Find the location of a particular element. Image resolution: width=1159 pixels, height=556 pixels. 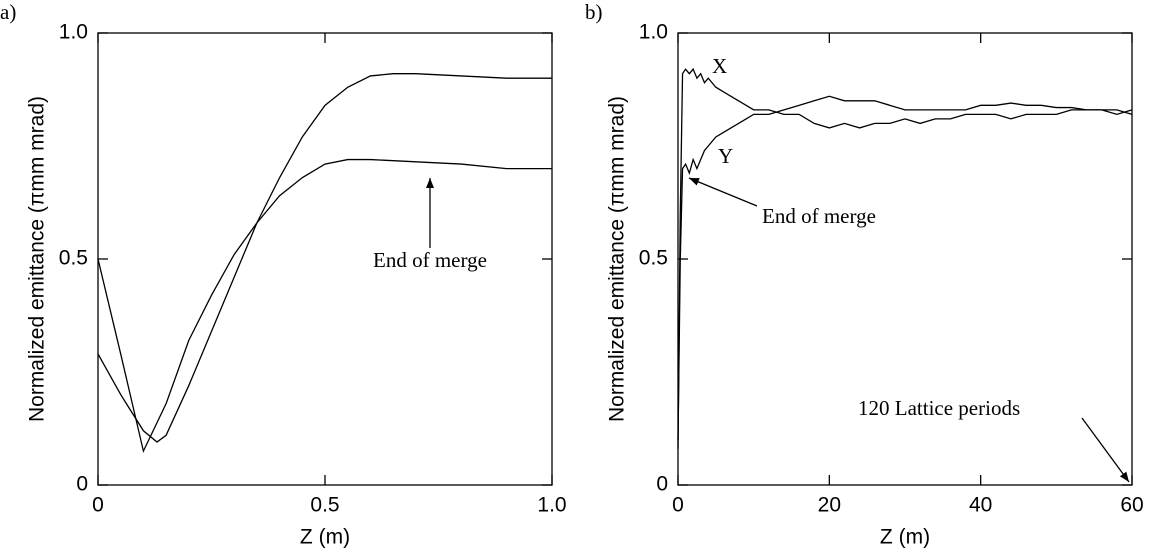

panel-label: b) is located at coordinates (594, 12).